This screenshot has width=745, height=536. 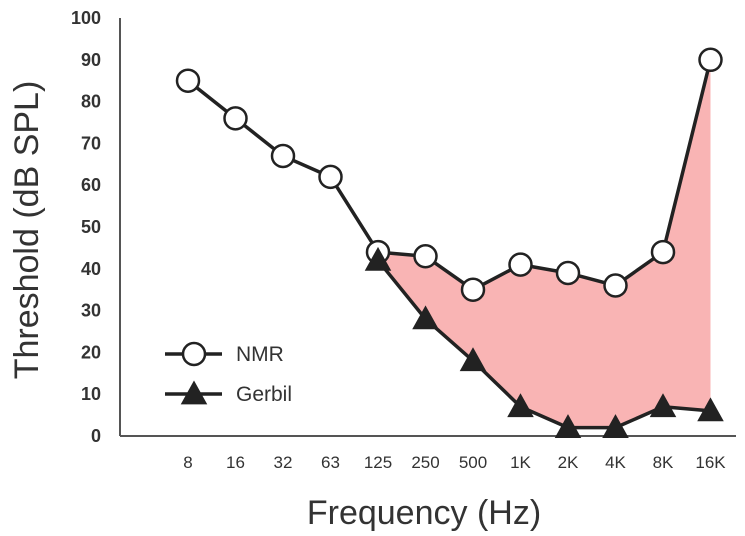 What do you see at coordinates (330, 462) in the screenshot?
I see `x-tick-label: 63` at bounding box center [330, 462].